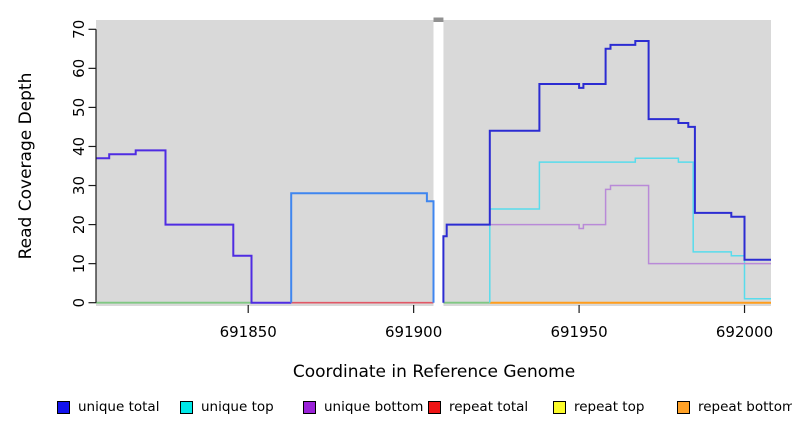 The width and height of the screenshot is (792, 432). What do you see at coordinates (578, 332) in the screenshot?
I see `x-axis-tick-label-691950: 691950` at bounding box center [578, 332].